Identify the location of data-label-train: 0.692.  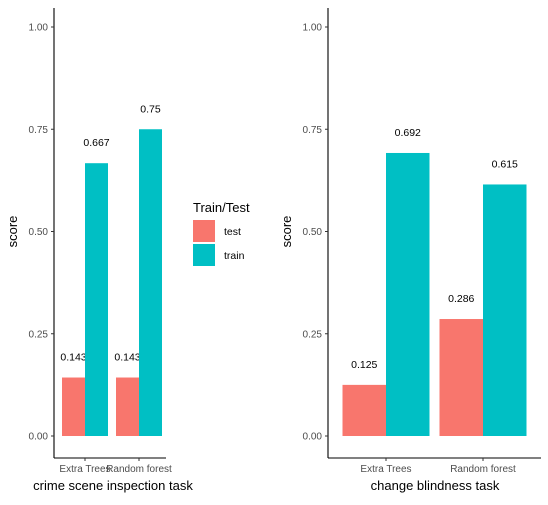
(408, 133).